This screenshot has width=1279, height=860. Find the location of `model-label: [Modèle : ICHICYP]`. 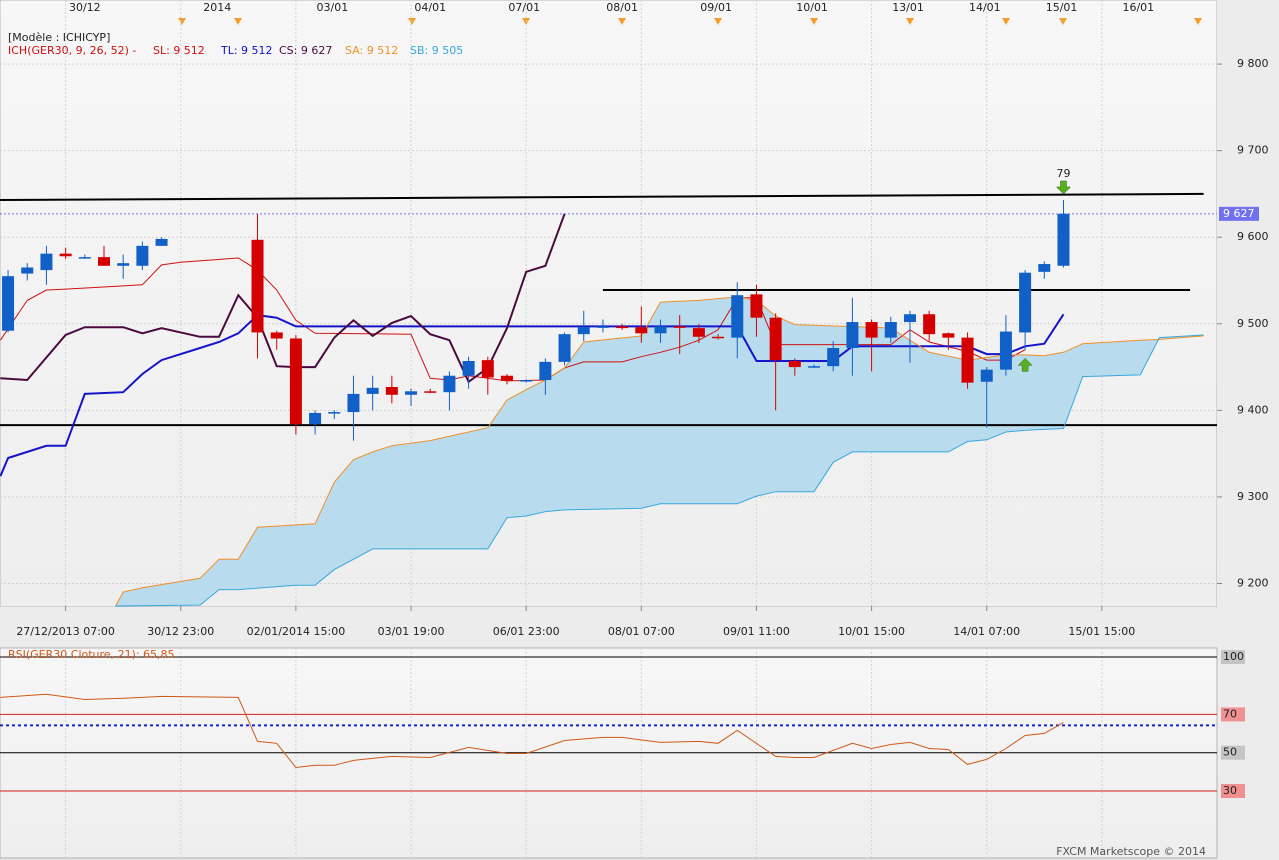

model-label: [Modèle : ICHICYP] is located at coordinates (59, 37).